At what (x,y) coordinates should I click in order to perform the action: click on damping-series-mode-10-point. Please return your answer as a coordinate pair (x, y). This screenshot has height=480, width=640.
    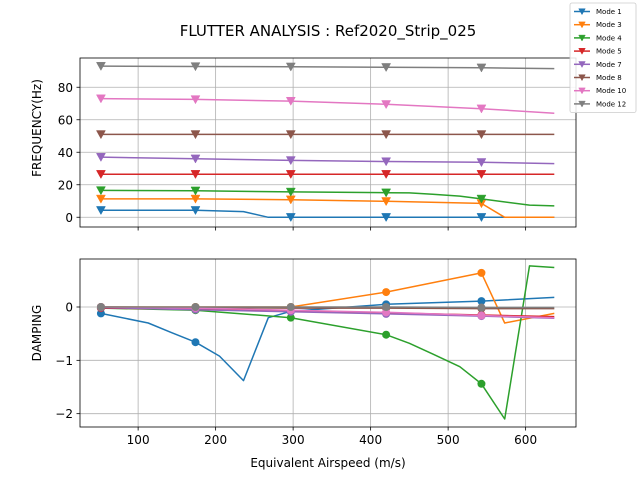
    Looking at the image, I should click on (481, 315).